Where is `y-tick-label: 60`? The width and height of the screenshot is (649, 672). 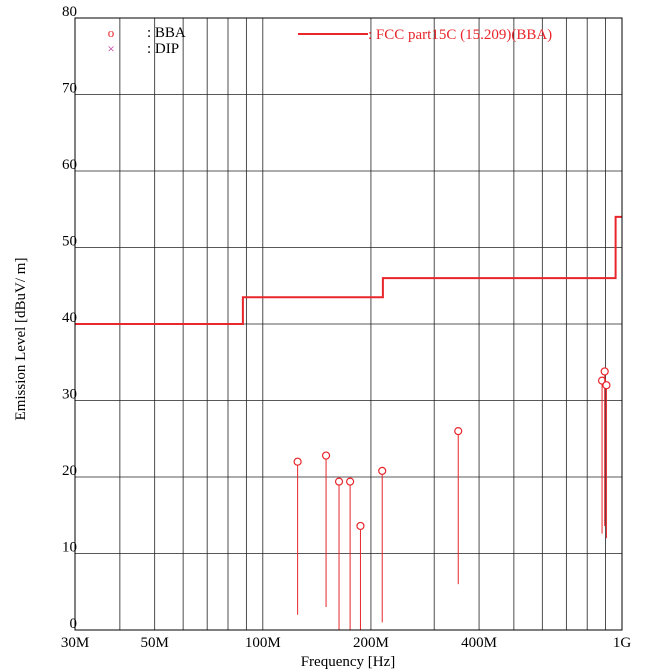
y-tick-label: 60 is located at coordinates (69, 165).